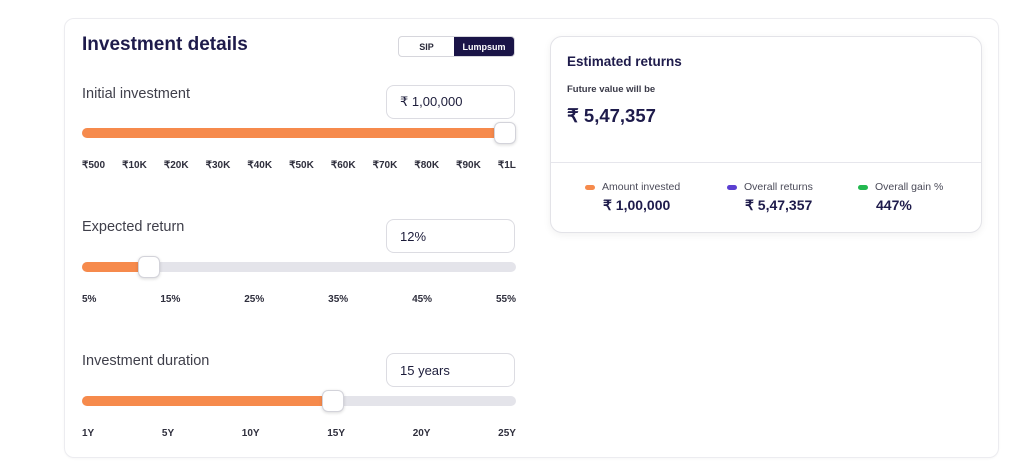 Image resolution: width=1024 pixels, height=469 pixels. I want to click on investment-details-title: Investment details, so click(165, 44).